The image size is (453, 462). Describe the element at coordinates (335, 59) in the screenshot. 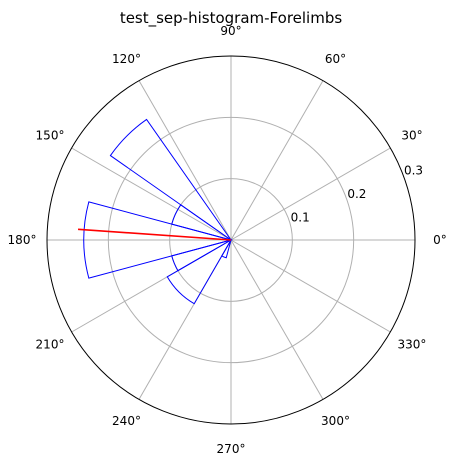

I see `angle-tick-label: 60°` at that location.